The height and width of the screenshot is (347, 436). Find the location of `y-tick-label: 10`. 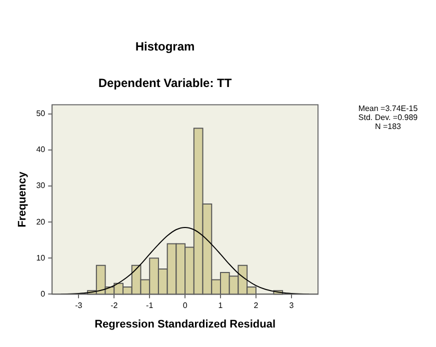

y-tick-label: 10 is located at coordinates (41, 257).